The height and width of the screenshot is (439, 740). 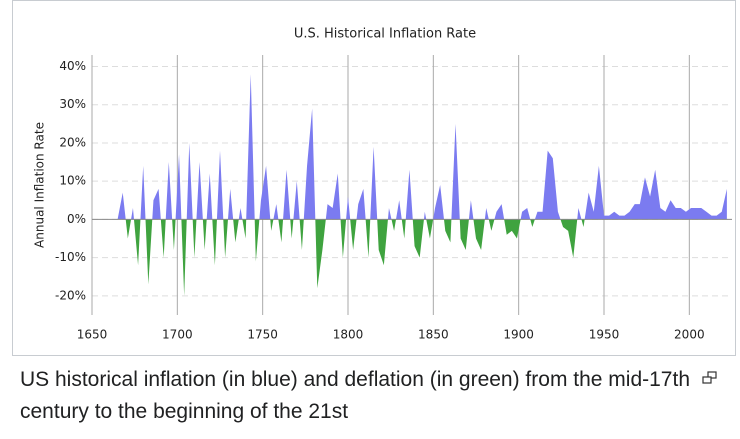 I want to click on y-tick-label: -20%, so click(x=70, y=295).